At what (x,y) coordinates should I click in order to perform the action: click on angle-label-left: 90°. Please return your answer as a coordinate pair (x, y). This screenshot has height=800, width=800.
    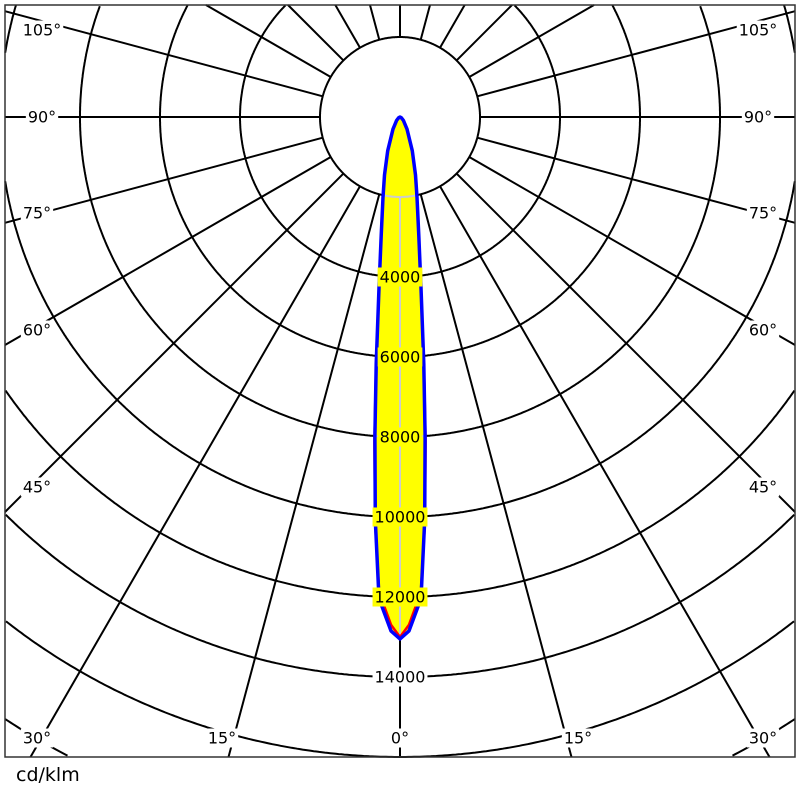
    Looking at the image, I should click on (42, 117).